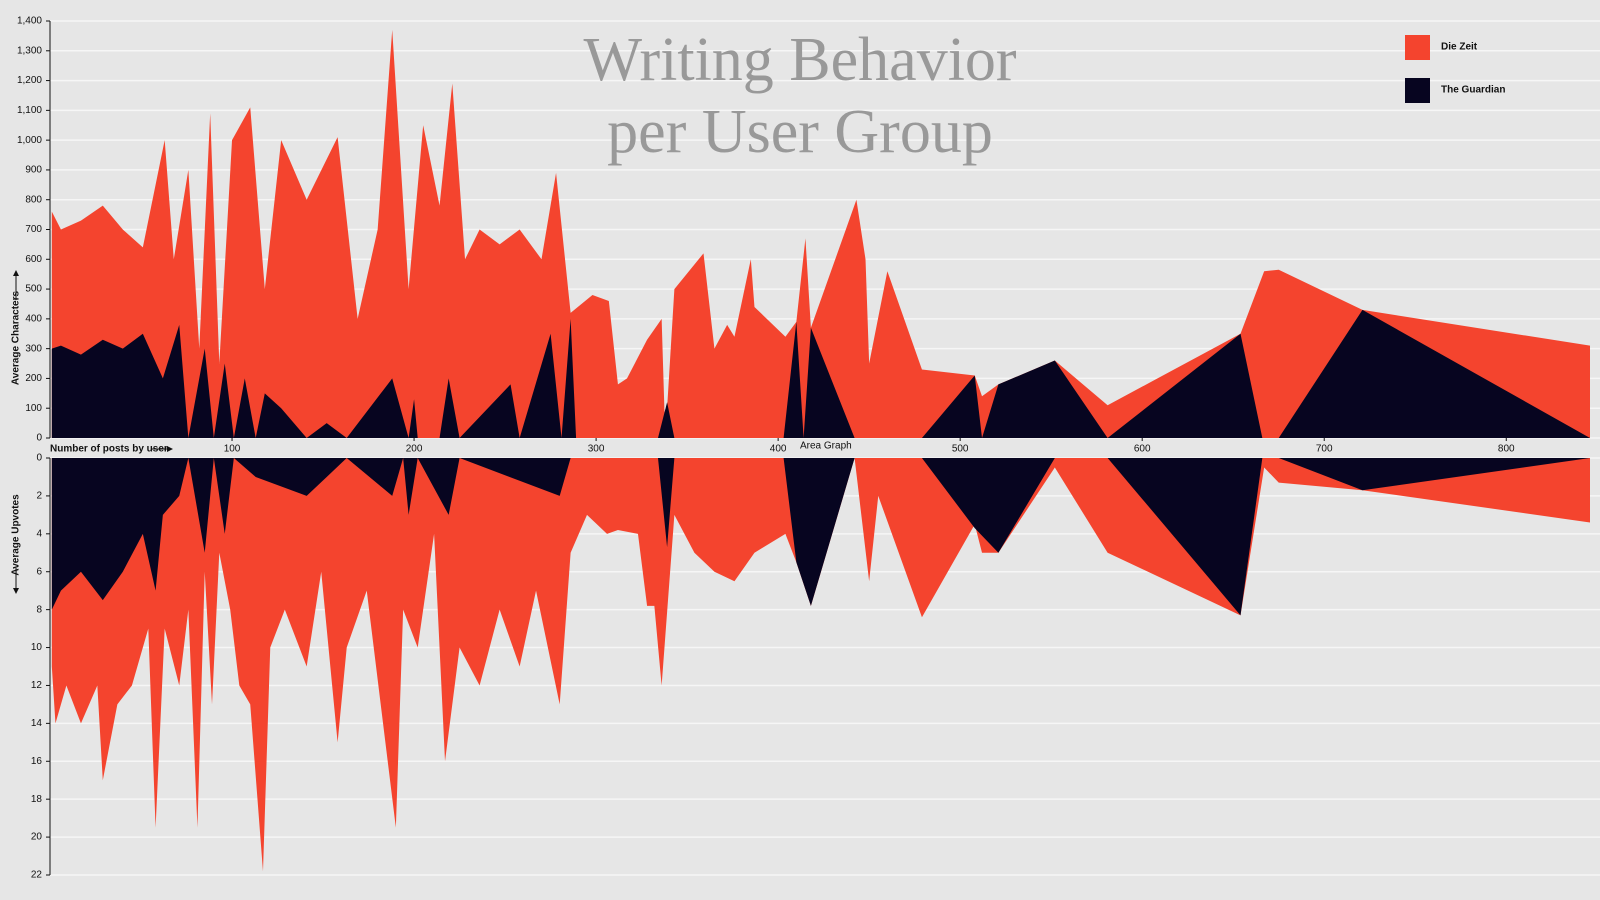  What do you see at coordinates (16, 338) in the screenshot?
I see `y-axis-label: Average Characters` at bounding box center [16, 338].